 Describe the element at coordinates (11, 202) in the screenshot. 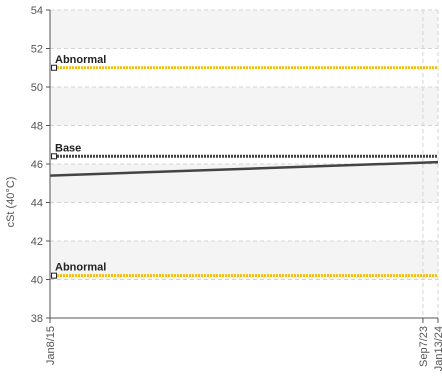

I see `y-axis-title: cSt (40°C)` at that location.